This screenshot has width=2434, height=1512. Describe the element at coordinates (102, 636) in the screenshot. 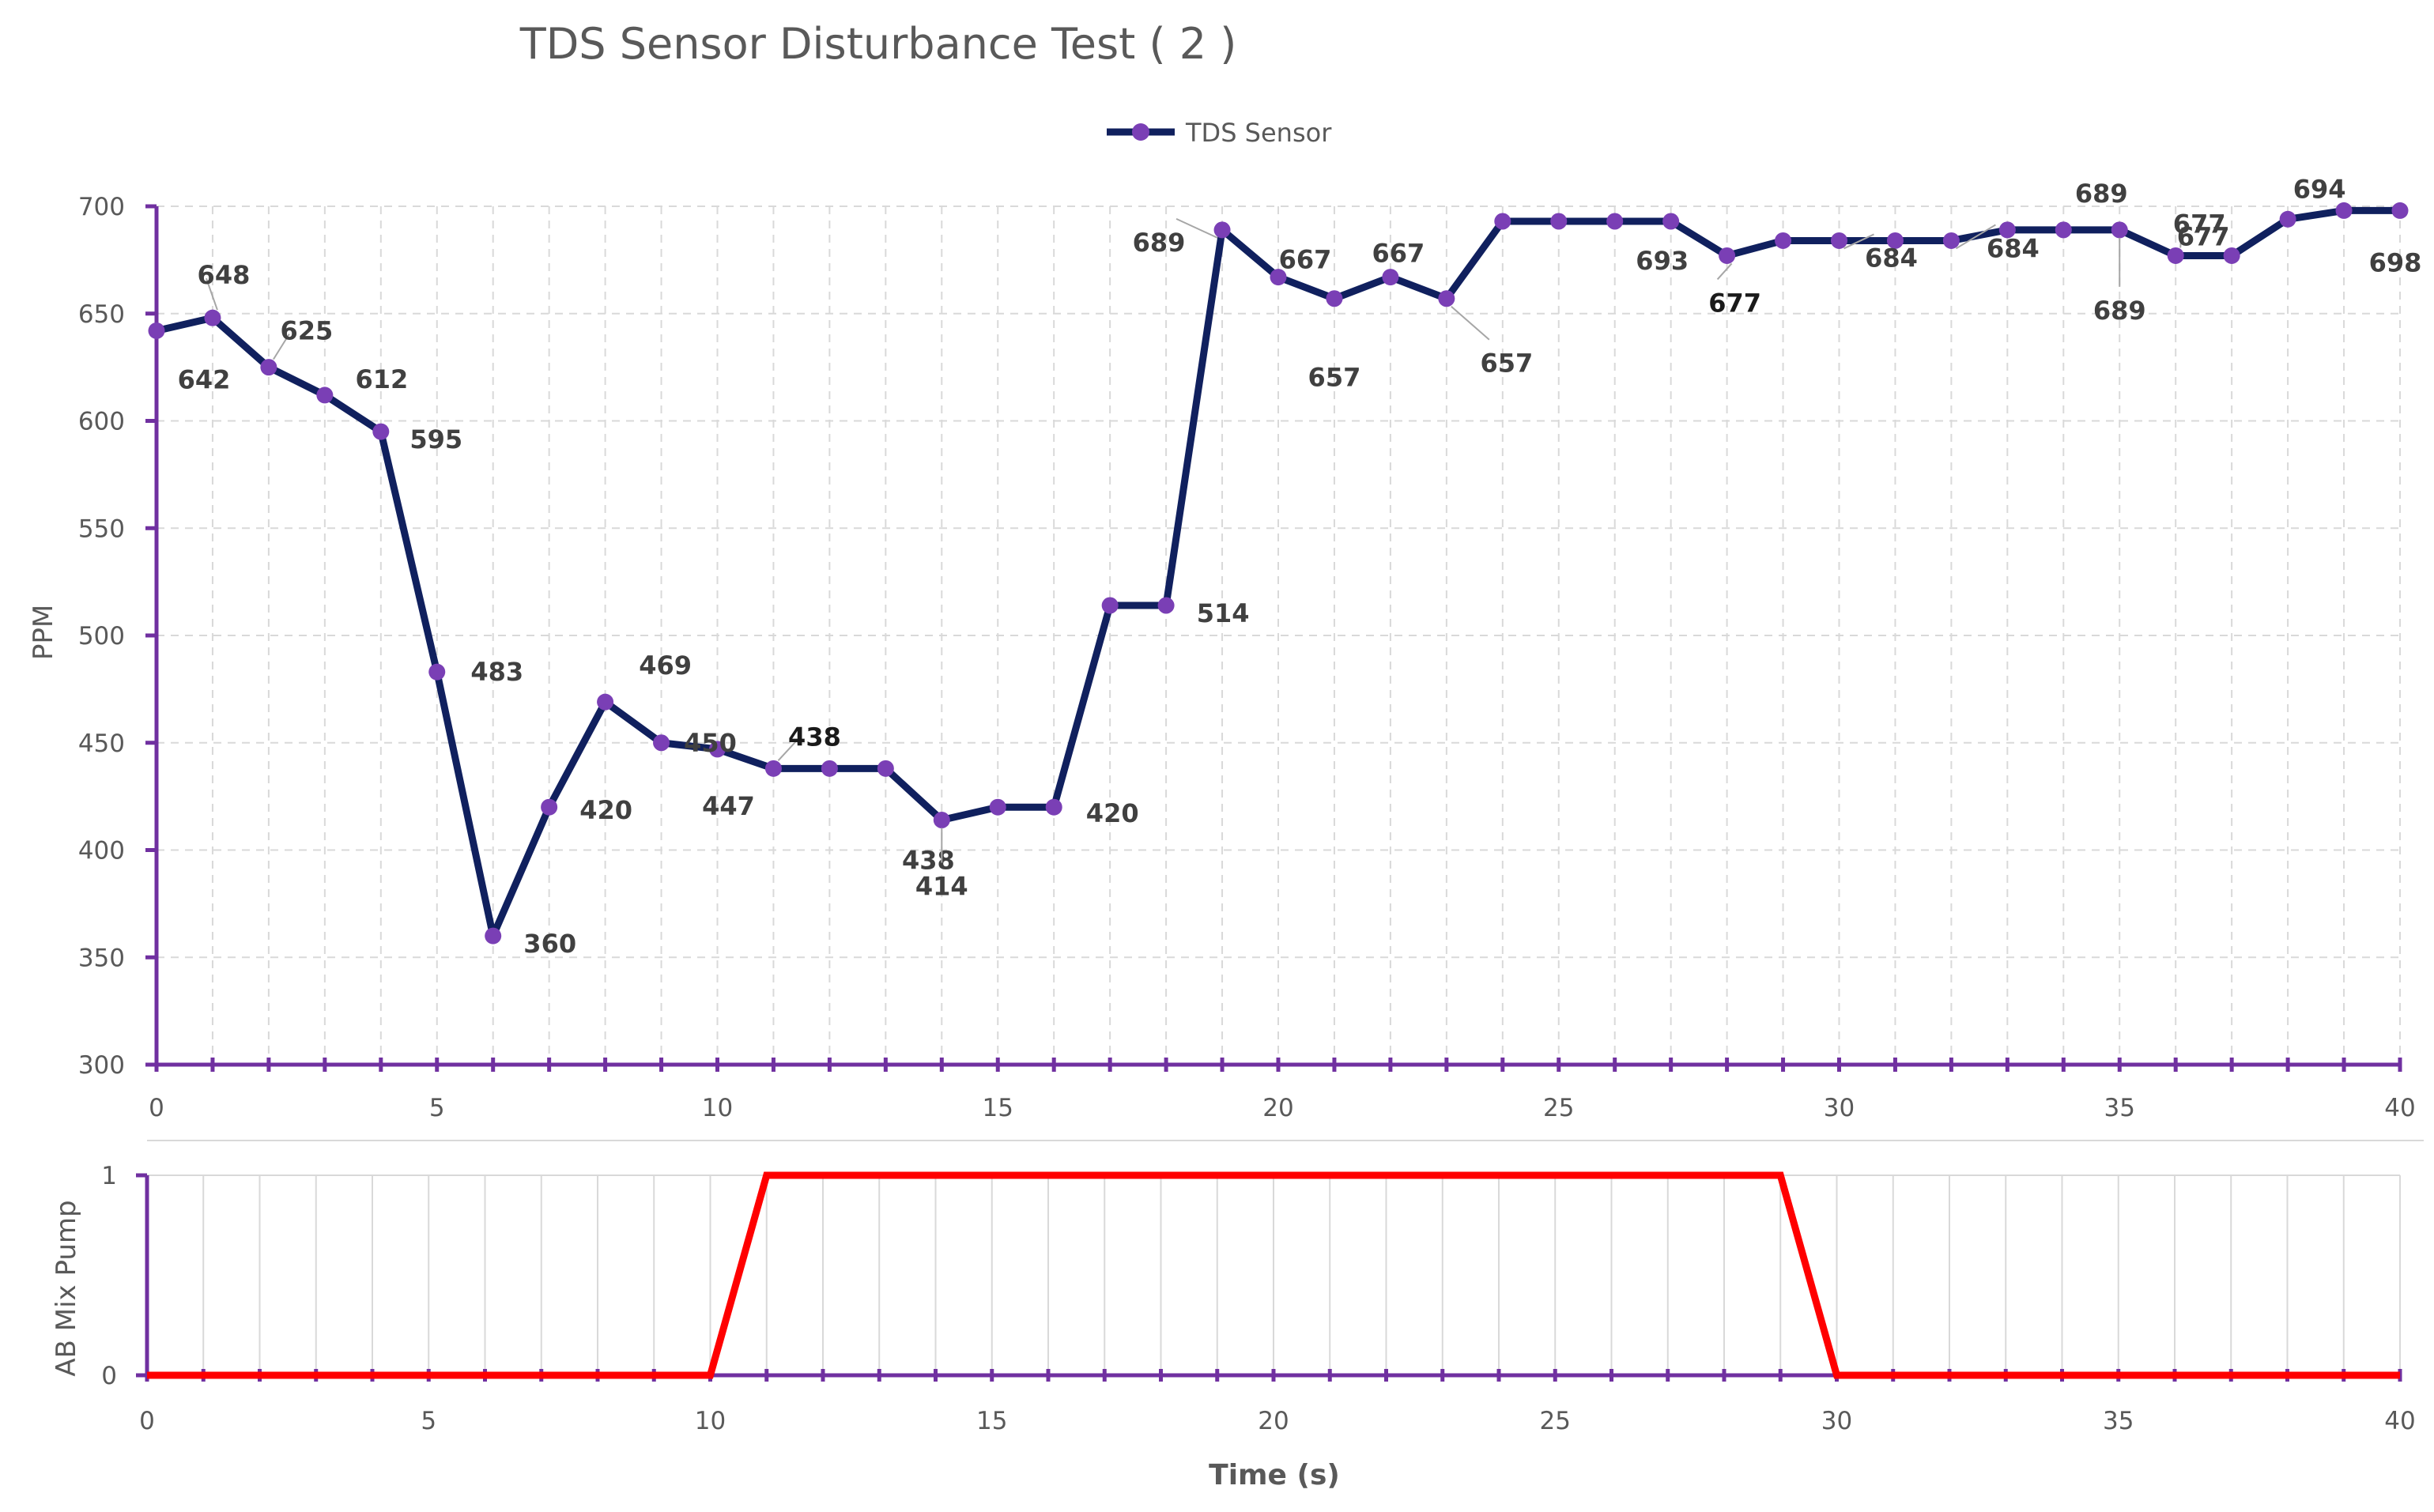

I see `tds-y-tick-label: 500` at that location.